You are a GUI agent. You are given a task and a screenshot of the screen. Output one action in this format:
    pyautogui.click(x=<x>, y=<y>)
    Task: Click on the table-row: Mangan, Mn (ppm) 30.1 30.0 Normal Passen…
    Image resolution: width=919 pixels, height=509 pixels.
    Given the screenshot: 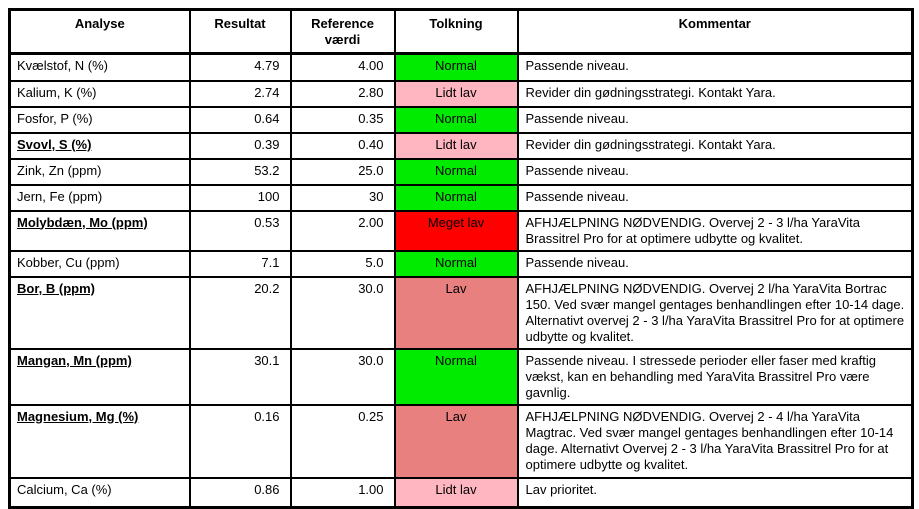 What is the action you would take?
    pyautogui.click(x=461, y=376)
    